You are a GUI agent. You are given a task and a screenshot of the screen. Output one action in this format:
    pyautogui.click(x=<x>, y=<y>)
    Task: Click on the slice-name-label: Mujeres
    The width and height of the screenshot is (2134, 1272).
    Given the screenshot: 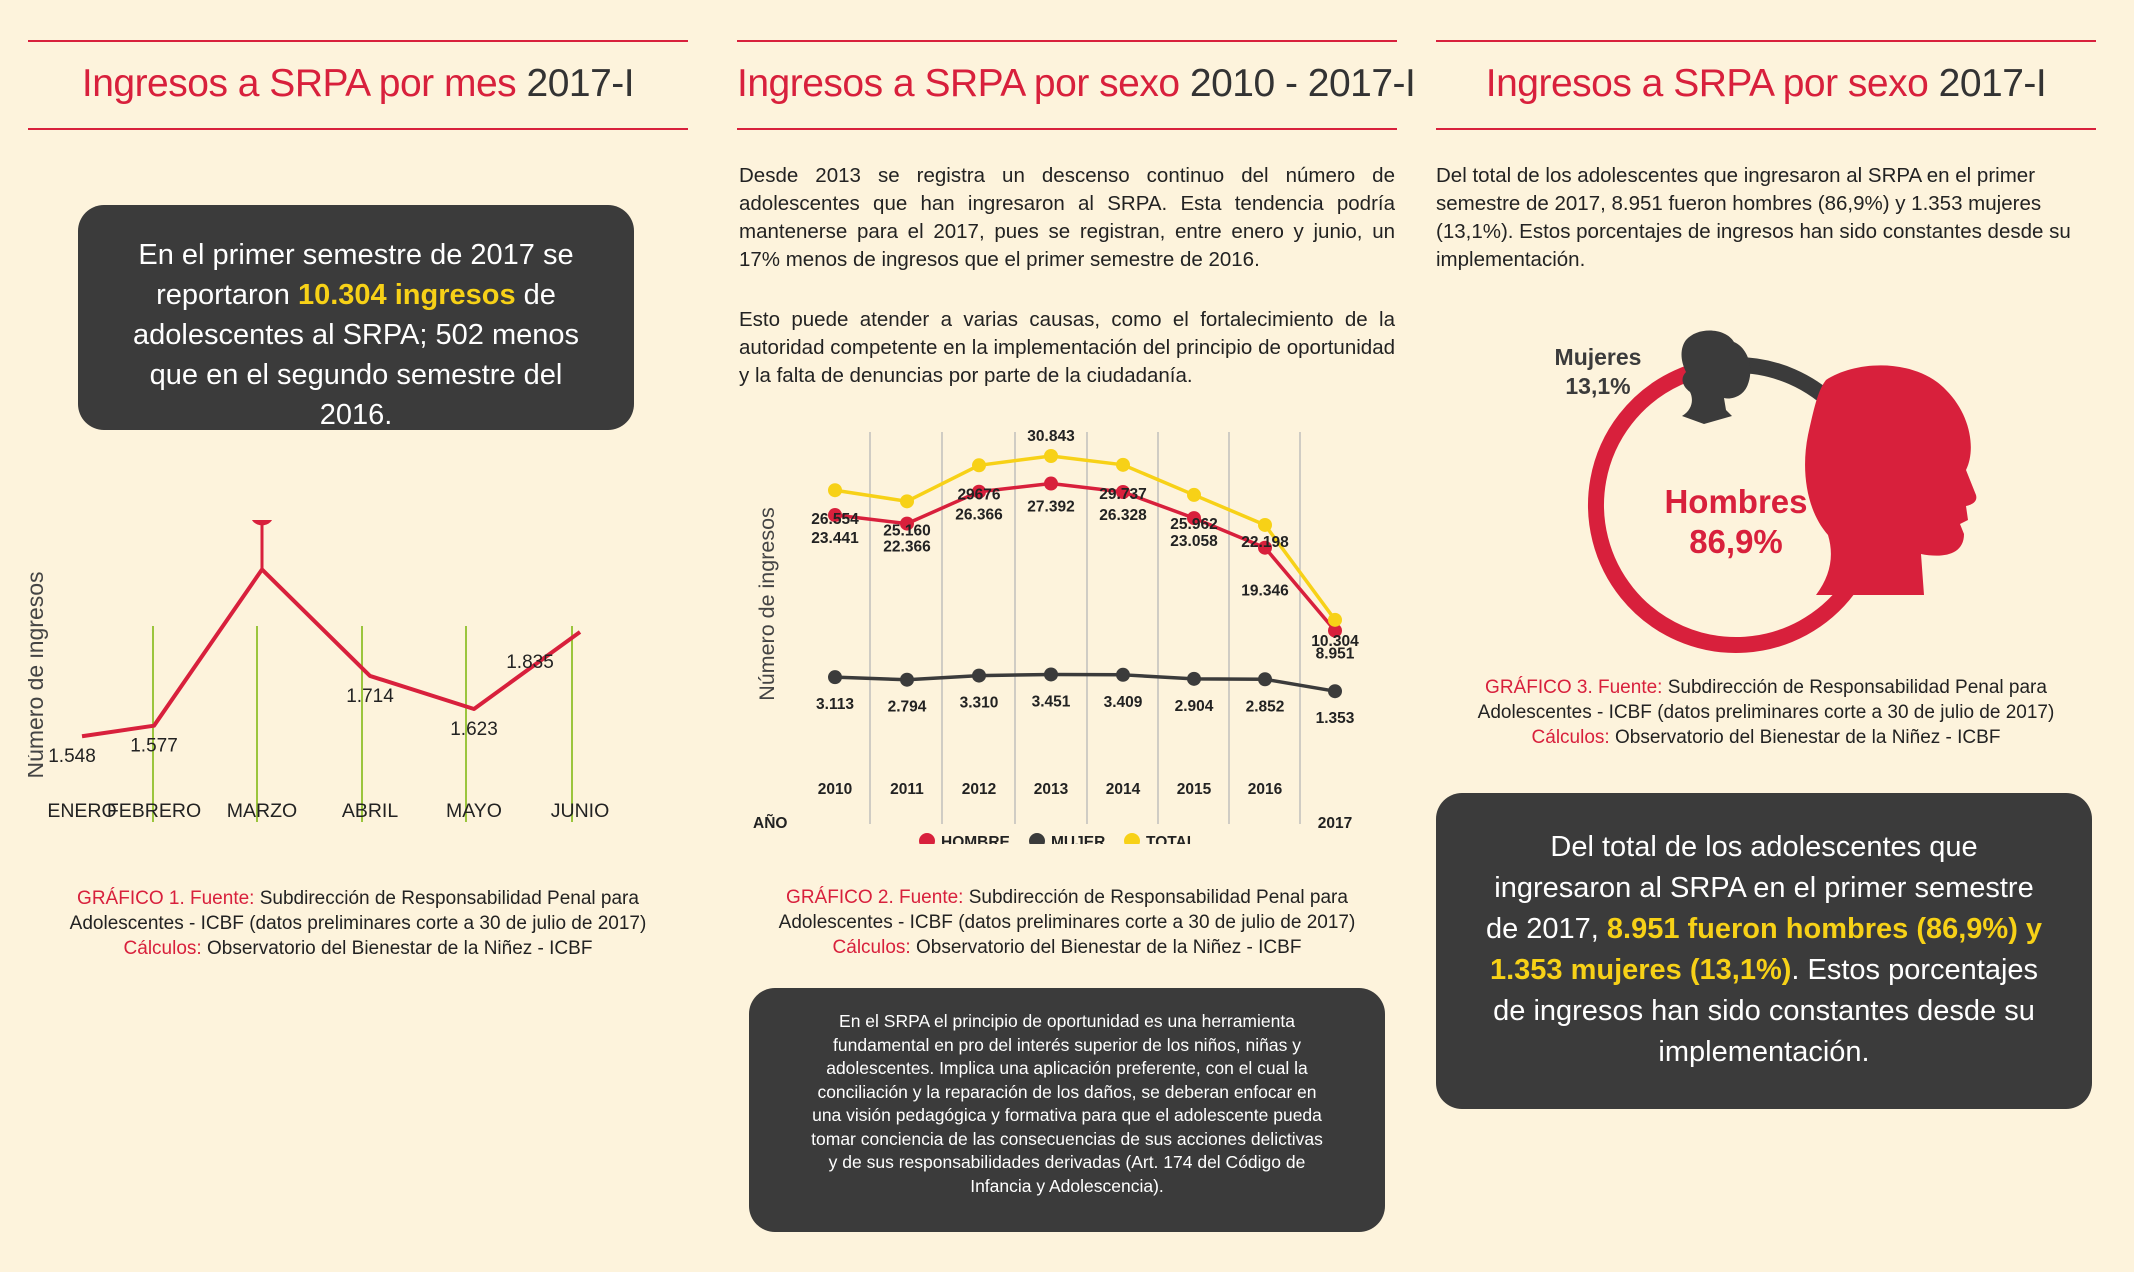 What is the action you would take?
    pyautogui.click(x=1598, y=357)
    